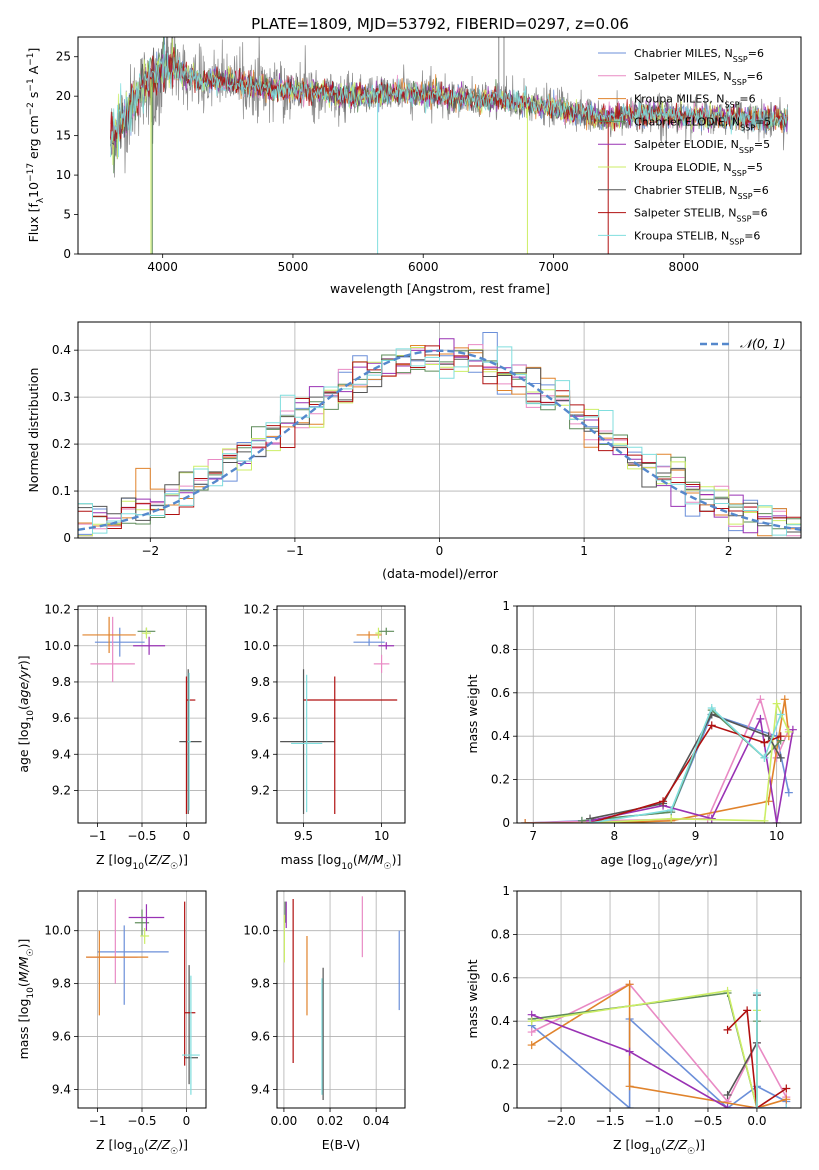  What do you see at coordinates (303, 836) in the screenshot?
I see `x-tick-label: 9.5` at bounding box center [303, 836].